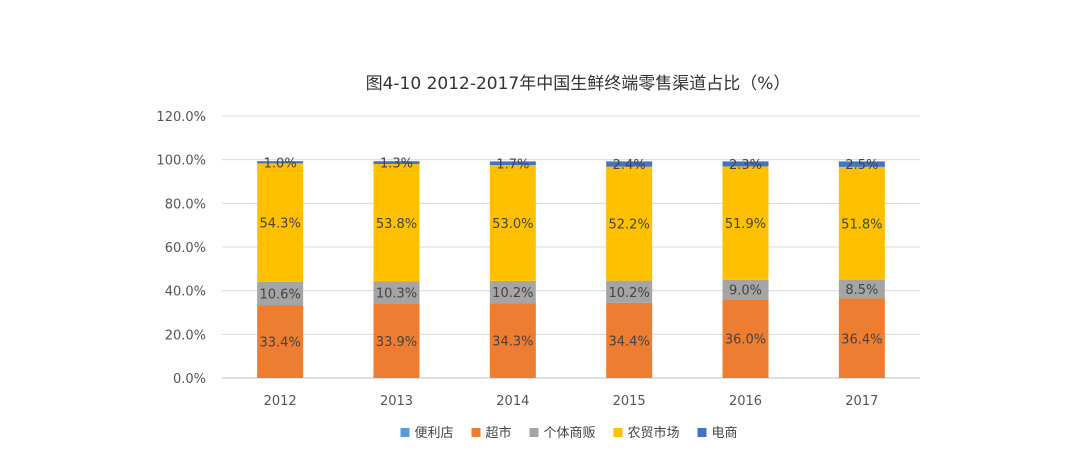 The height and width of the screenshot is (468, 1080). Describe the element at coordinates (578, 84) in the screenshot. I see `chart-title: 图4-10 2012-2017年中国生鲜终端零售渠道占比（%）` at that location.